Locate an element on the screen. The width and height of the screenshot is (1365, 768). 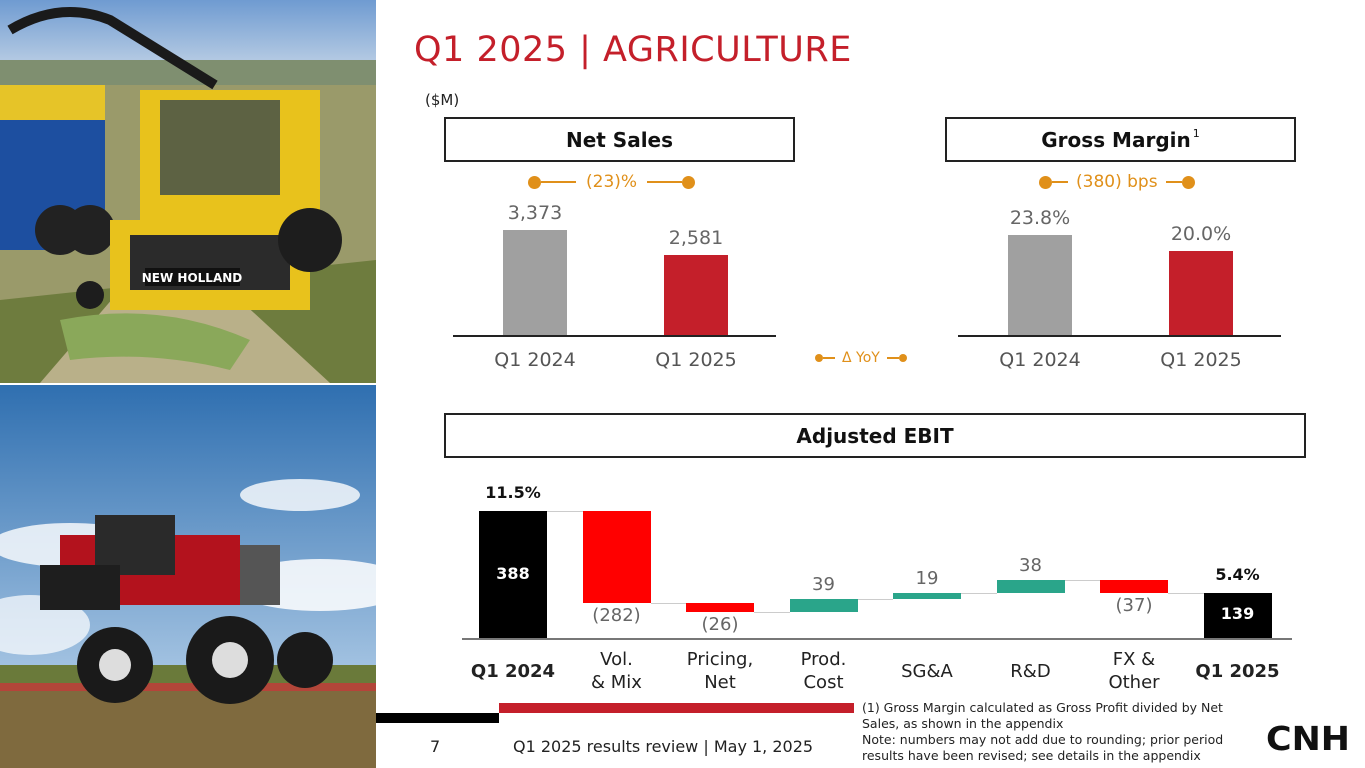
waterfall-category-label: FX & Other is located at coordinates (1134, 671).